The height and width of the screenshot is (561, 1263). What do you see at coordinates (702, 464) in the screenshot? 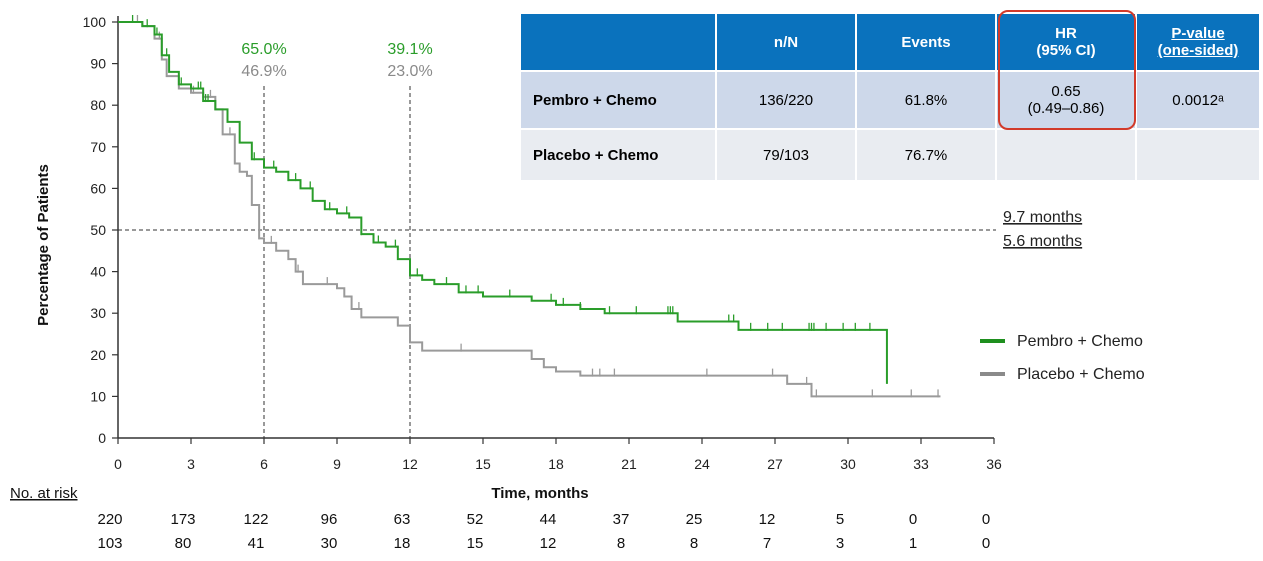
I see `x-tick-label: 24` at bounding box center [702, 464].